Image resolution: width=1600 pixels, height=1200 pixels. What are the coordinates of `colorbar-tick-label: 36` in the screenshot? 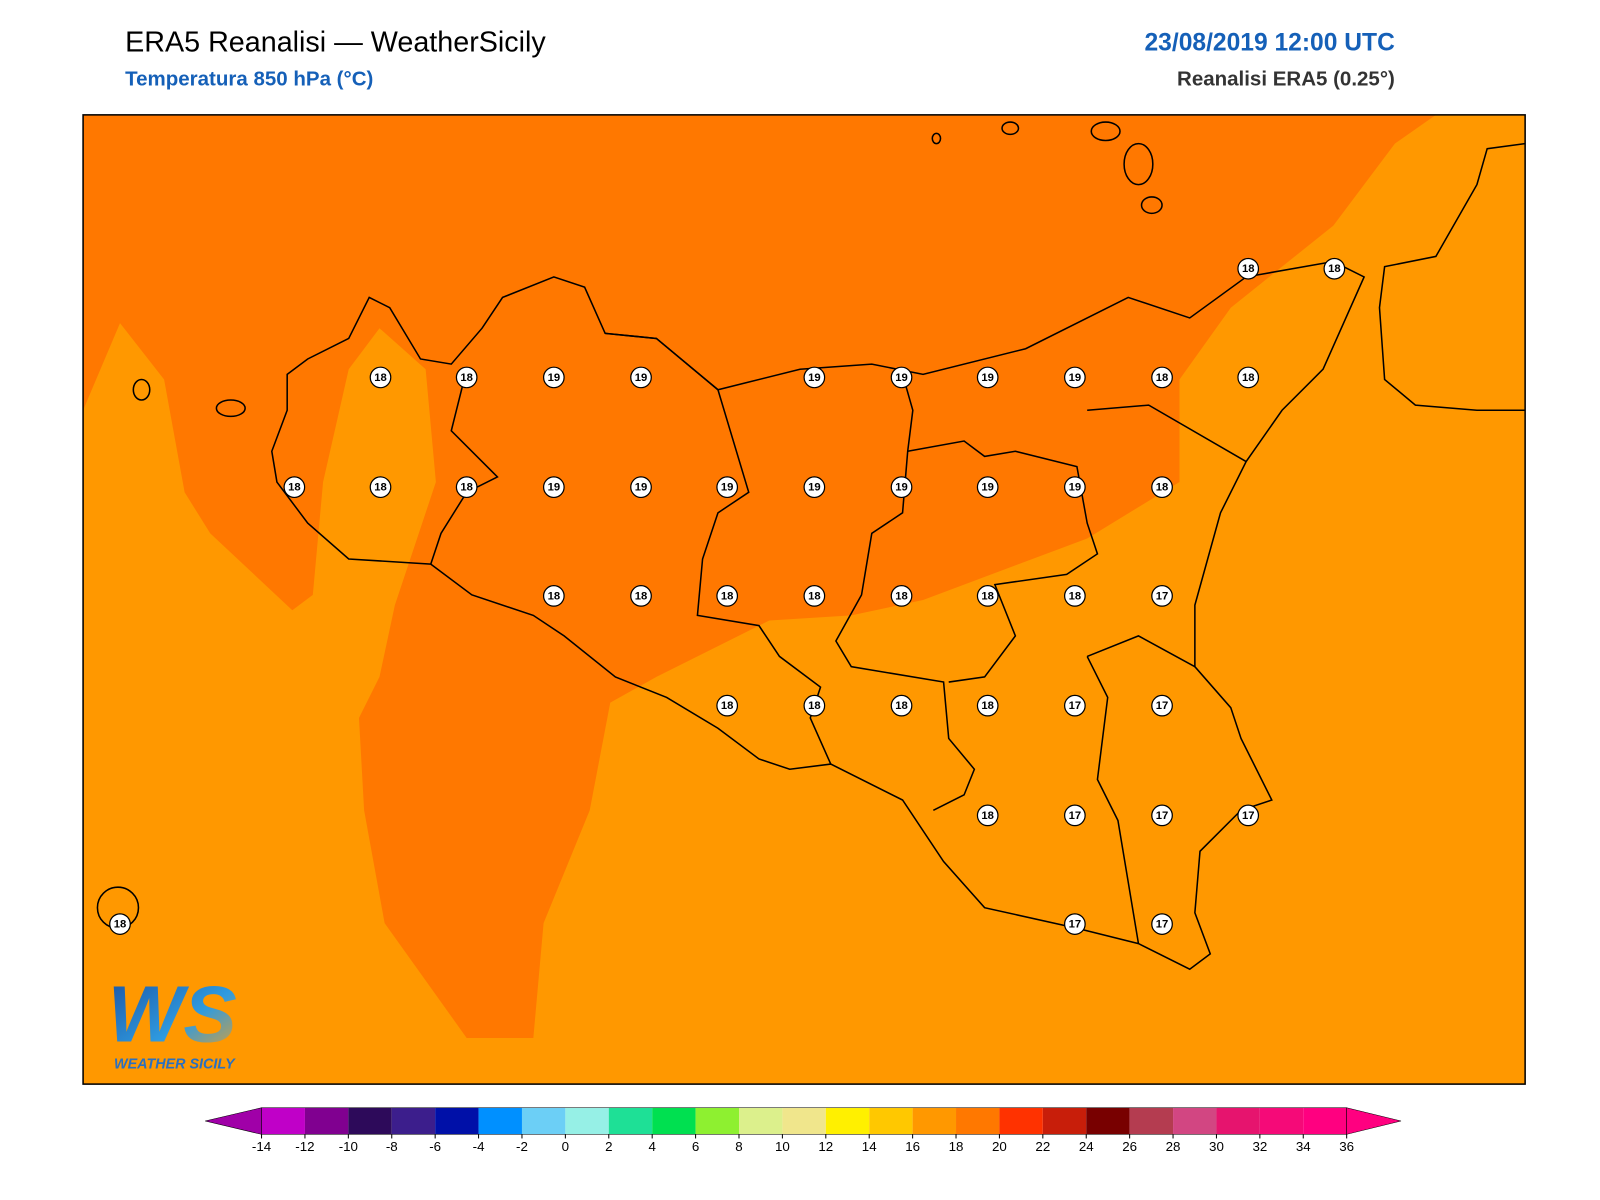 It's located at (1346, 1146).